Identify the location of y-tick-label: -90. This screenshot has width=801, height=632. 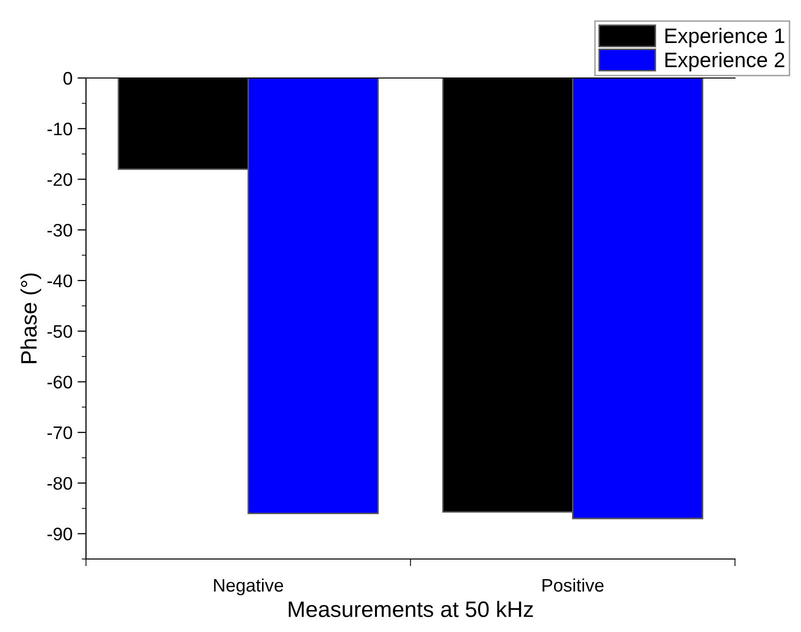
(60, 534).